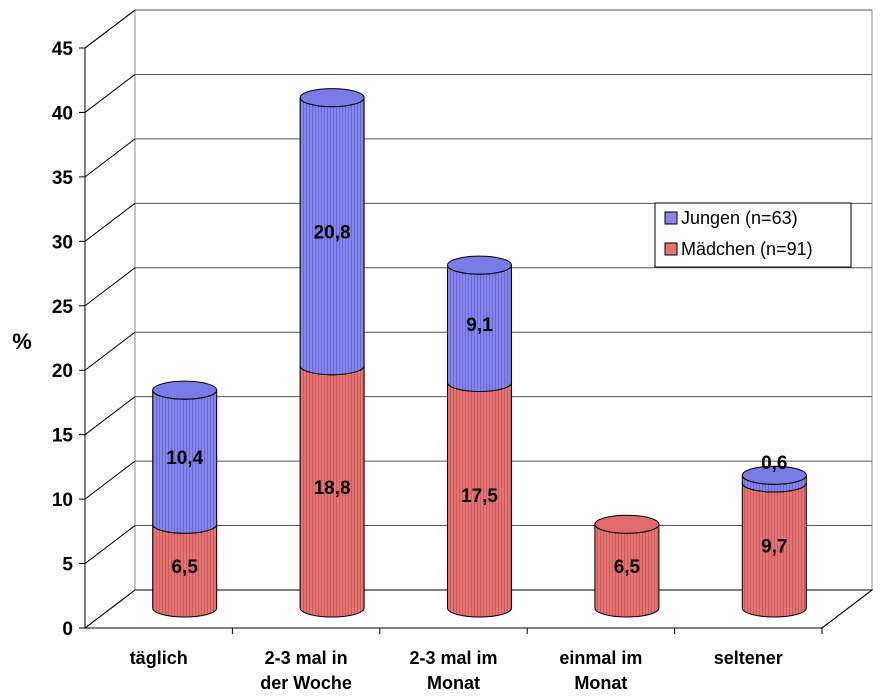 This screenshot has height=699, width=885. What do you see at coordinates (110, 319) in the screenshot?
I see `side-wall` at bounding box center [110, 319].